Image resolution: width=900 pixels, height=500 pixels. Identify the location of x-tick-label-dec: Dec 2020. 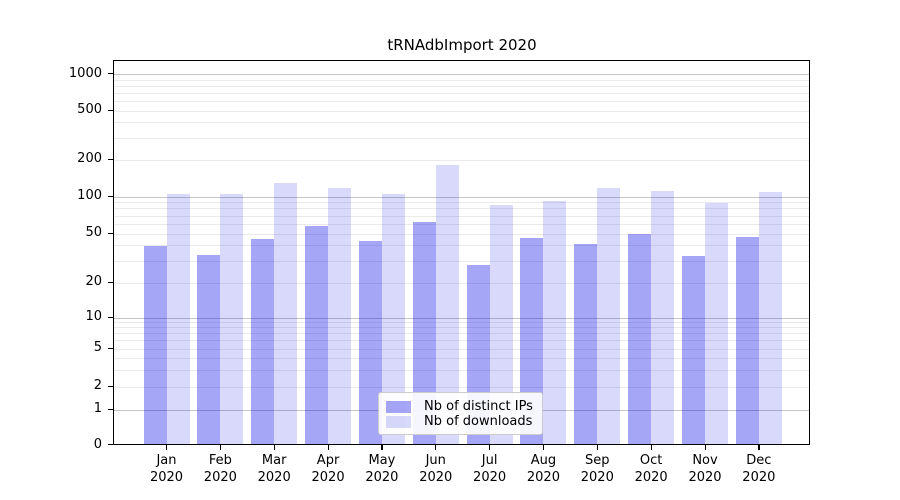
(759, 468).